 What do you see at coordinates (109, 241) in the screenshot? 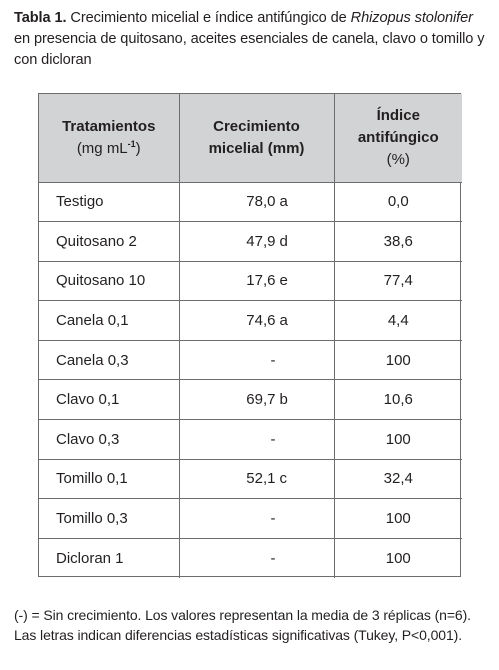
I see `cell-treatment: Quitosano 2` at bounding box center [109, 241].